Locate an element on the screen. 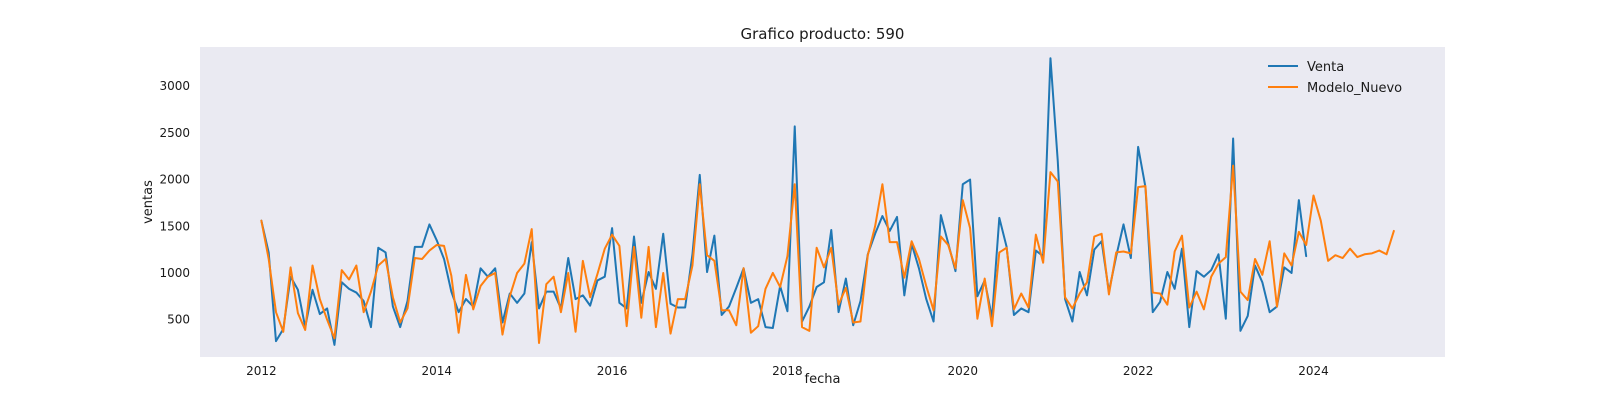 This screenshot has height=400, width=1600. y-tick-label: 500 is located at coordinates (178, 320).